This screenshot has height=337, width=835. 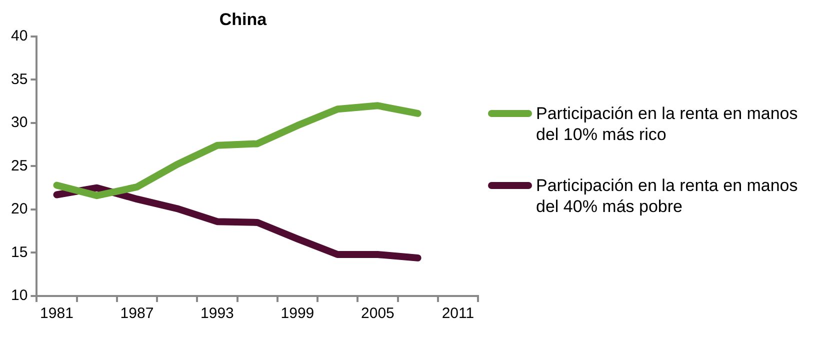 I want to click on x-tick-label: 1999, so click(x=297, y=313).